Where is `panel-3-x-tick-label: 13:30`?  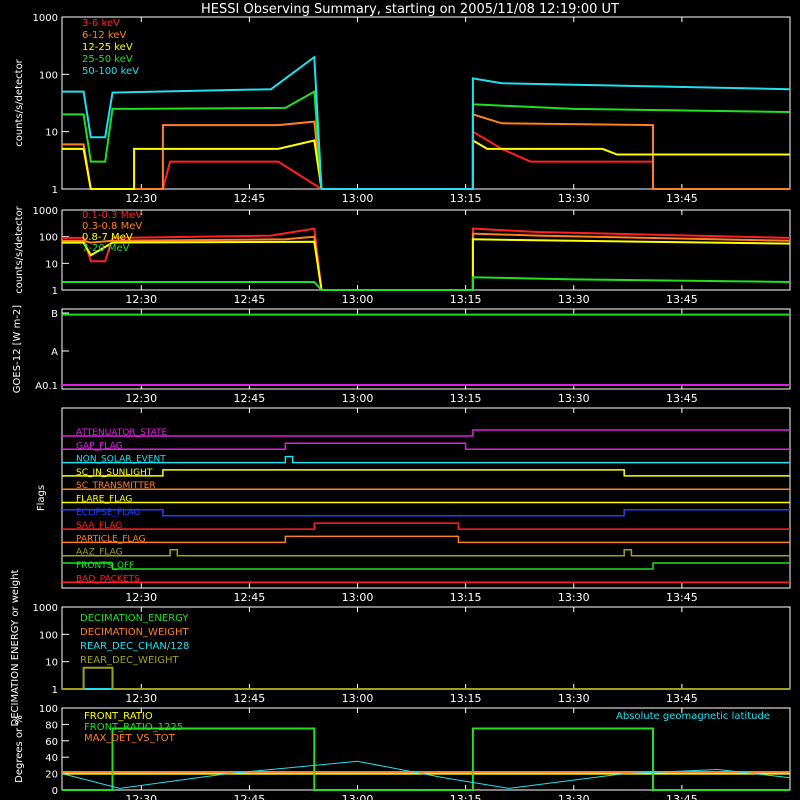 panel-3-x-tick-label: 13:30 is located at coordinates (574, 597).